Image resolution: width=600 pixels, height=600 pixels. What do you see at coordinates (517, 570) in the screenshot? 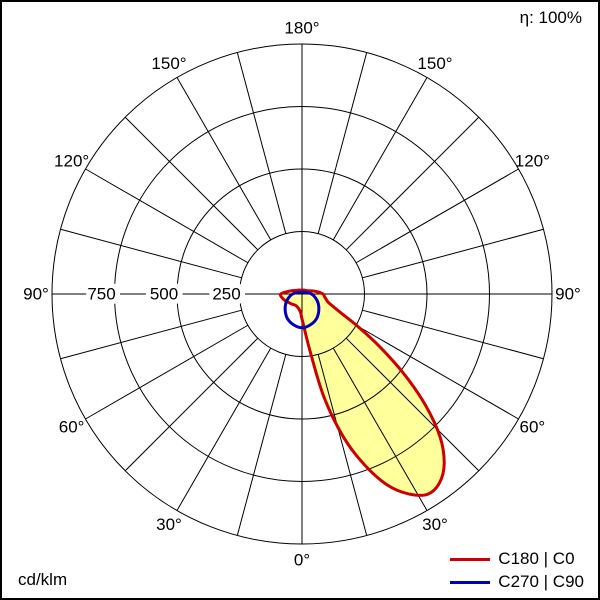
I see `legend: C180 | C0 C270 | C90` at bounding box center [517, 570].